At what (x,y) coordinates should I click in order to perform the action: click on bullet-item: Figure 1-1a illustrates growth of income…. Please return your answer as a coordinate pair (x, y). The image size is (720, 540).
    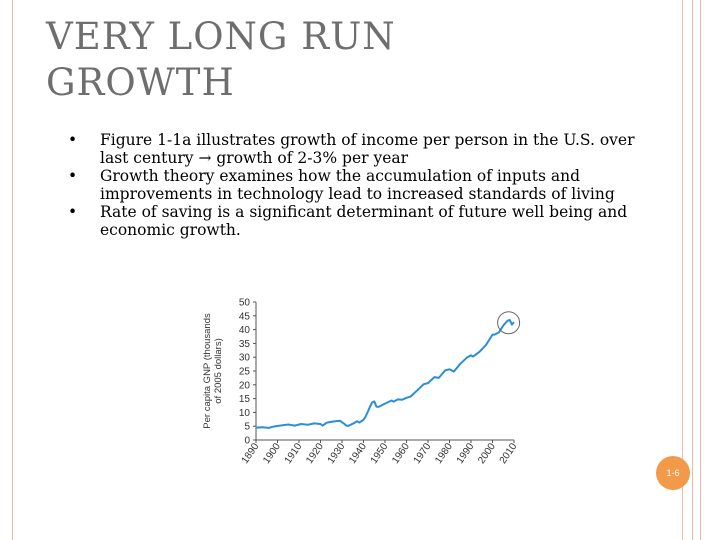
    Looking at the image, I should click on (358, 149).